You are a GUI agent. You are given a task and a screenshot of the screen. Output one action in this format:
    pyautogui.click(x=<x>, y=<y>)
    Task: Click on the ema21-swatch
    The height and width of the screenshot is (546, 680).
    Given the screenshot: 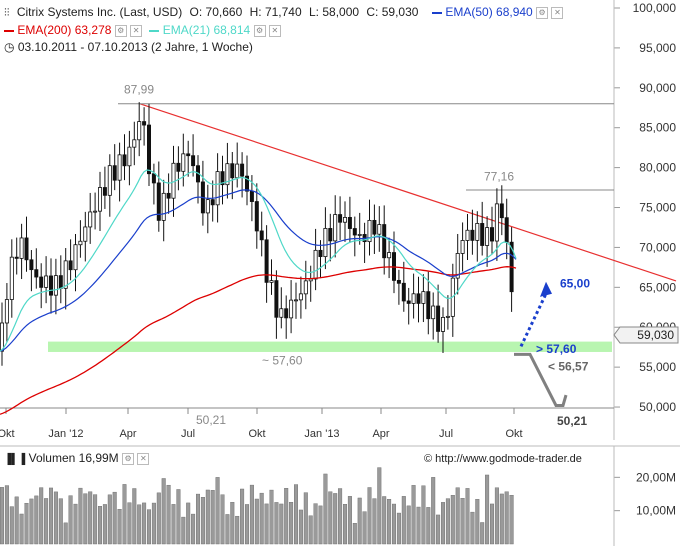 What is the action you would take?
    pyautogui.click(x=154, y=30)
    